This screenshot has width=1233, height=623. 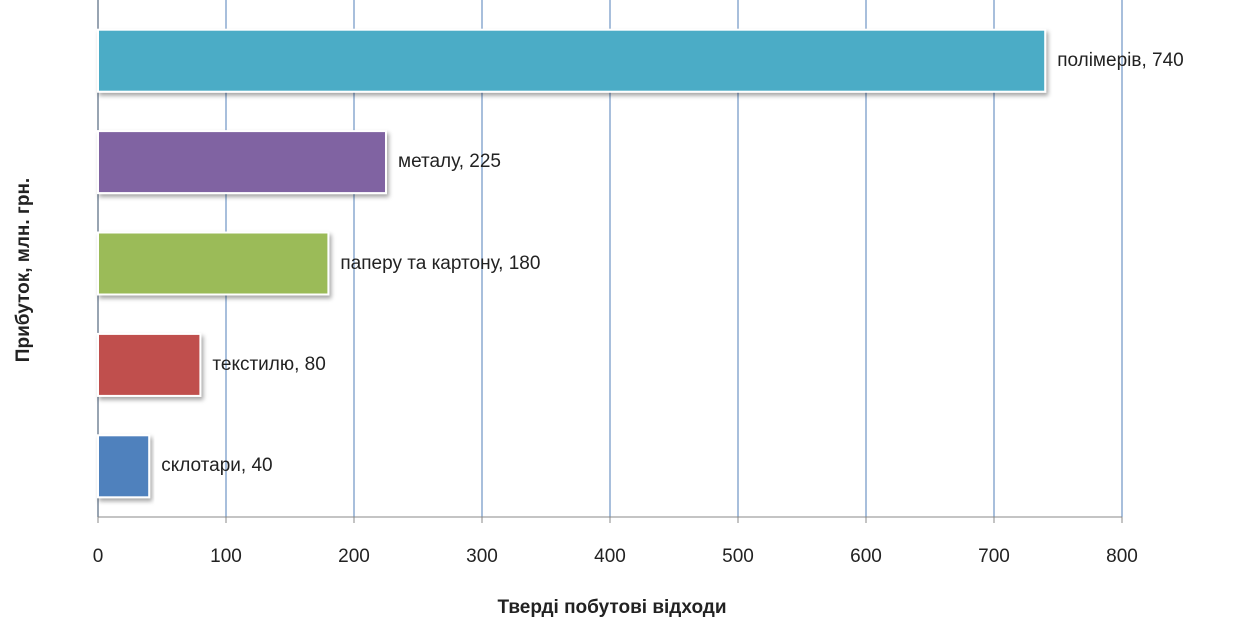 What do you see at coordinates (1122, 556) in the screenshot?
I see `x-tick-label: 800` at bounding box center [1122, 556].